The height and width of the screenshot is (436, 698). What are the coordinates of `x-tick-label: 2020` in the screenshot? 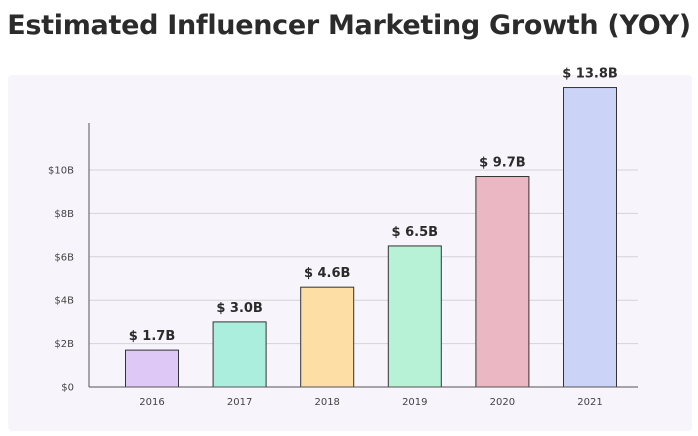 It's located at (502, 402).